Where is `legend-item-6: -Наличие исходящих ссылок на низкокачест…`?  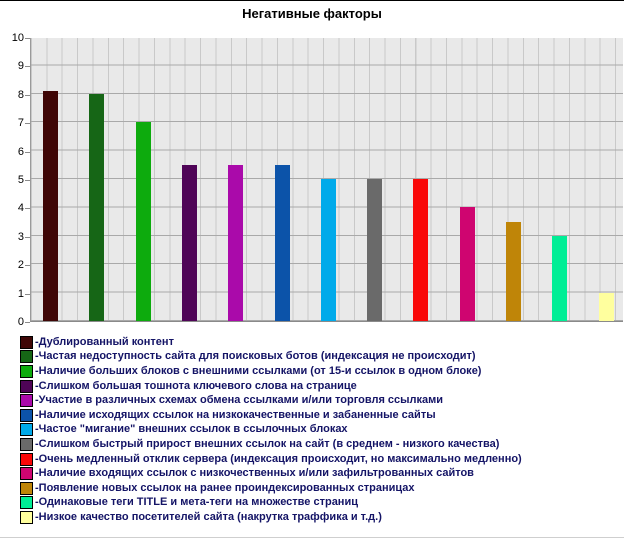
legend-item-6: -Наличие исходящих ссылок на низкокачест… is located at coordinates (320, 415).